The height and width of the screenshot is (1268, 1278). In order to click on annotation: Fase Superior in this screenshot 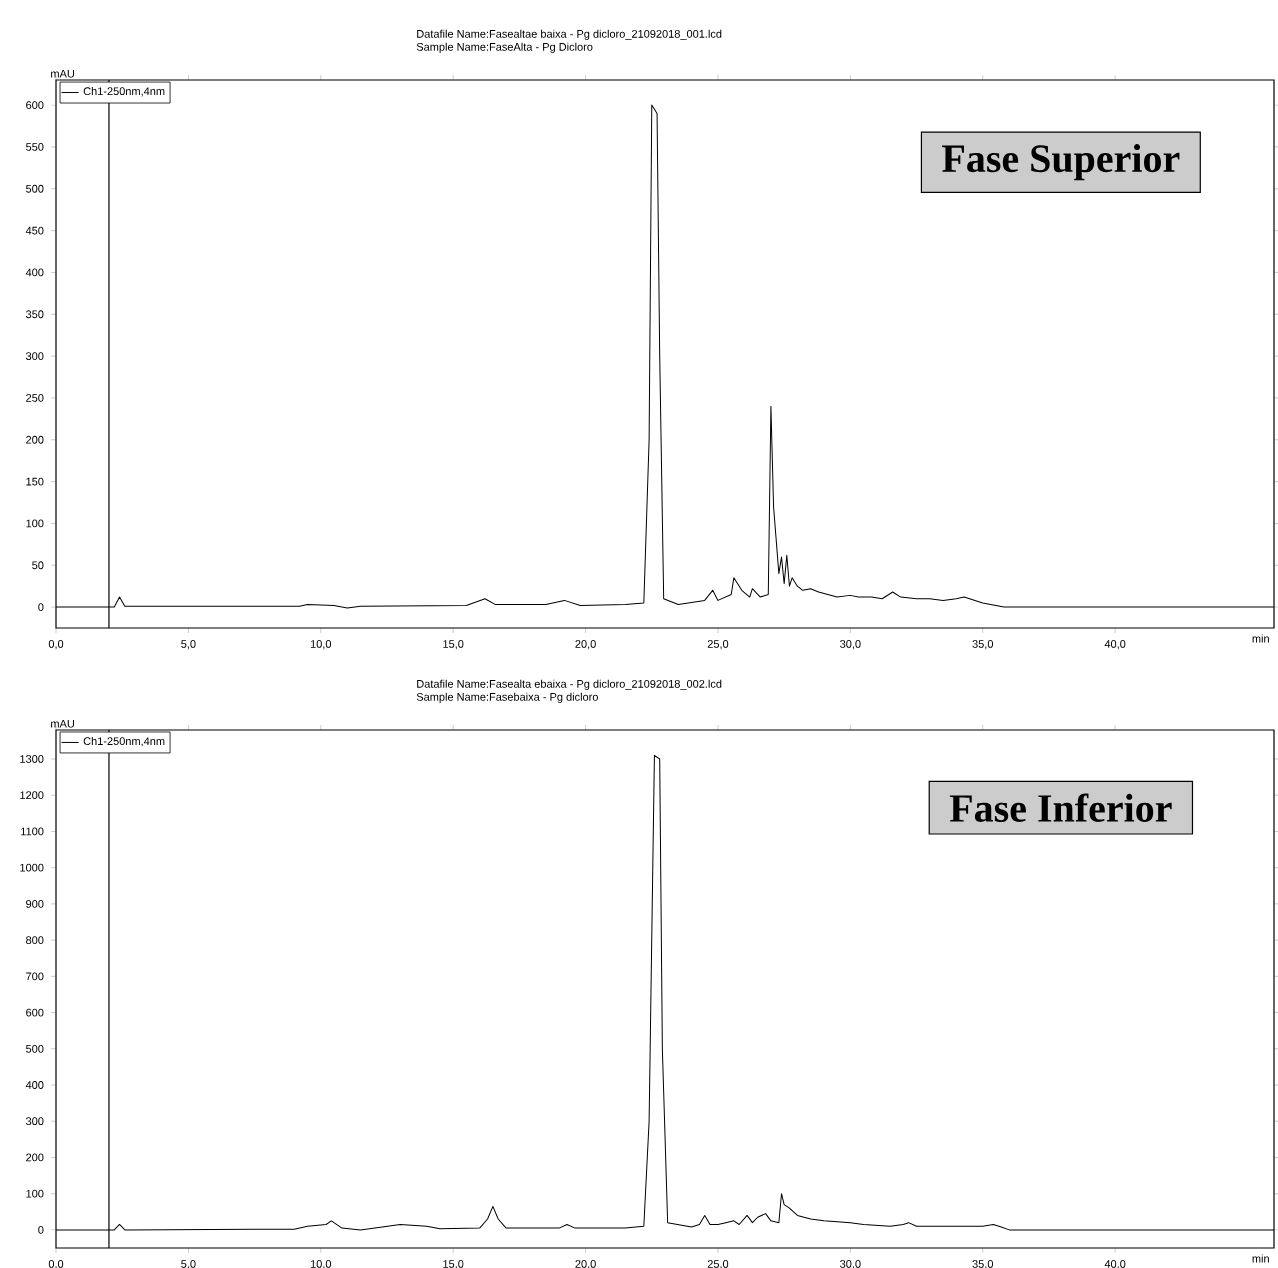, I will do `click(1061, 162)`.